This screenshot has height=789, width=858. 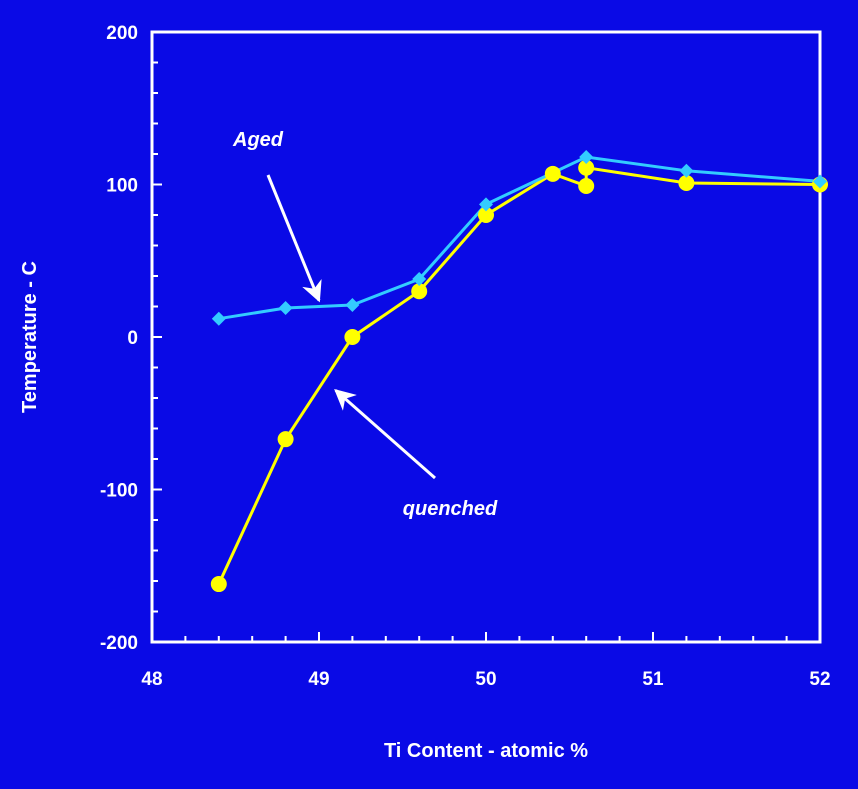 I want to click on x-tick-label: 49, so click(x=318, y=679).